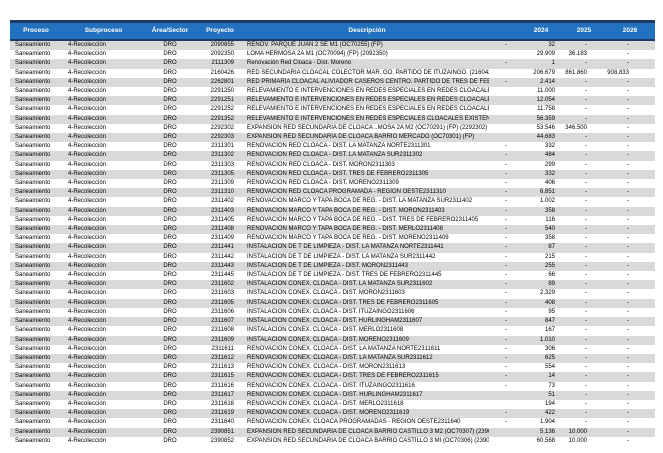 This screenshot has height=453, width=663. Describe the element at coordinates (541, 368) in the screenshot. I see `cell-y2024: 554` at that location.